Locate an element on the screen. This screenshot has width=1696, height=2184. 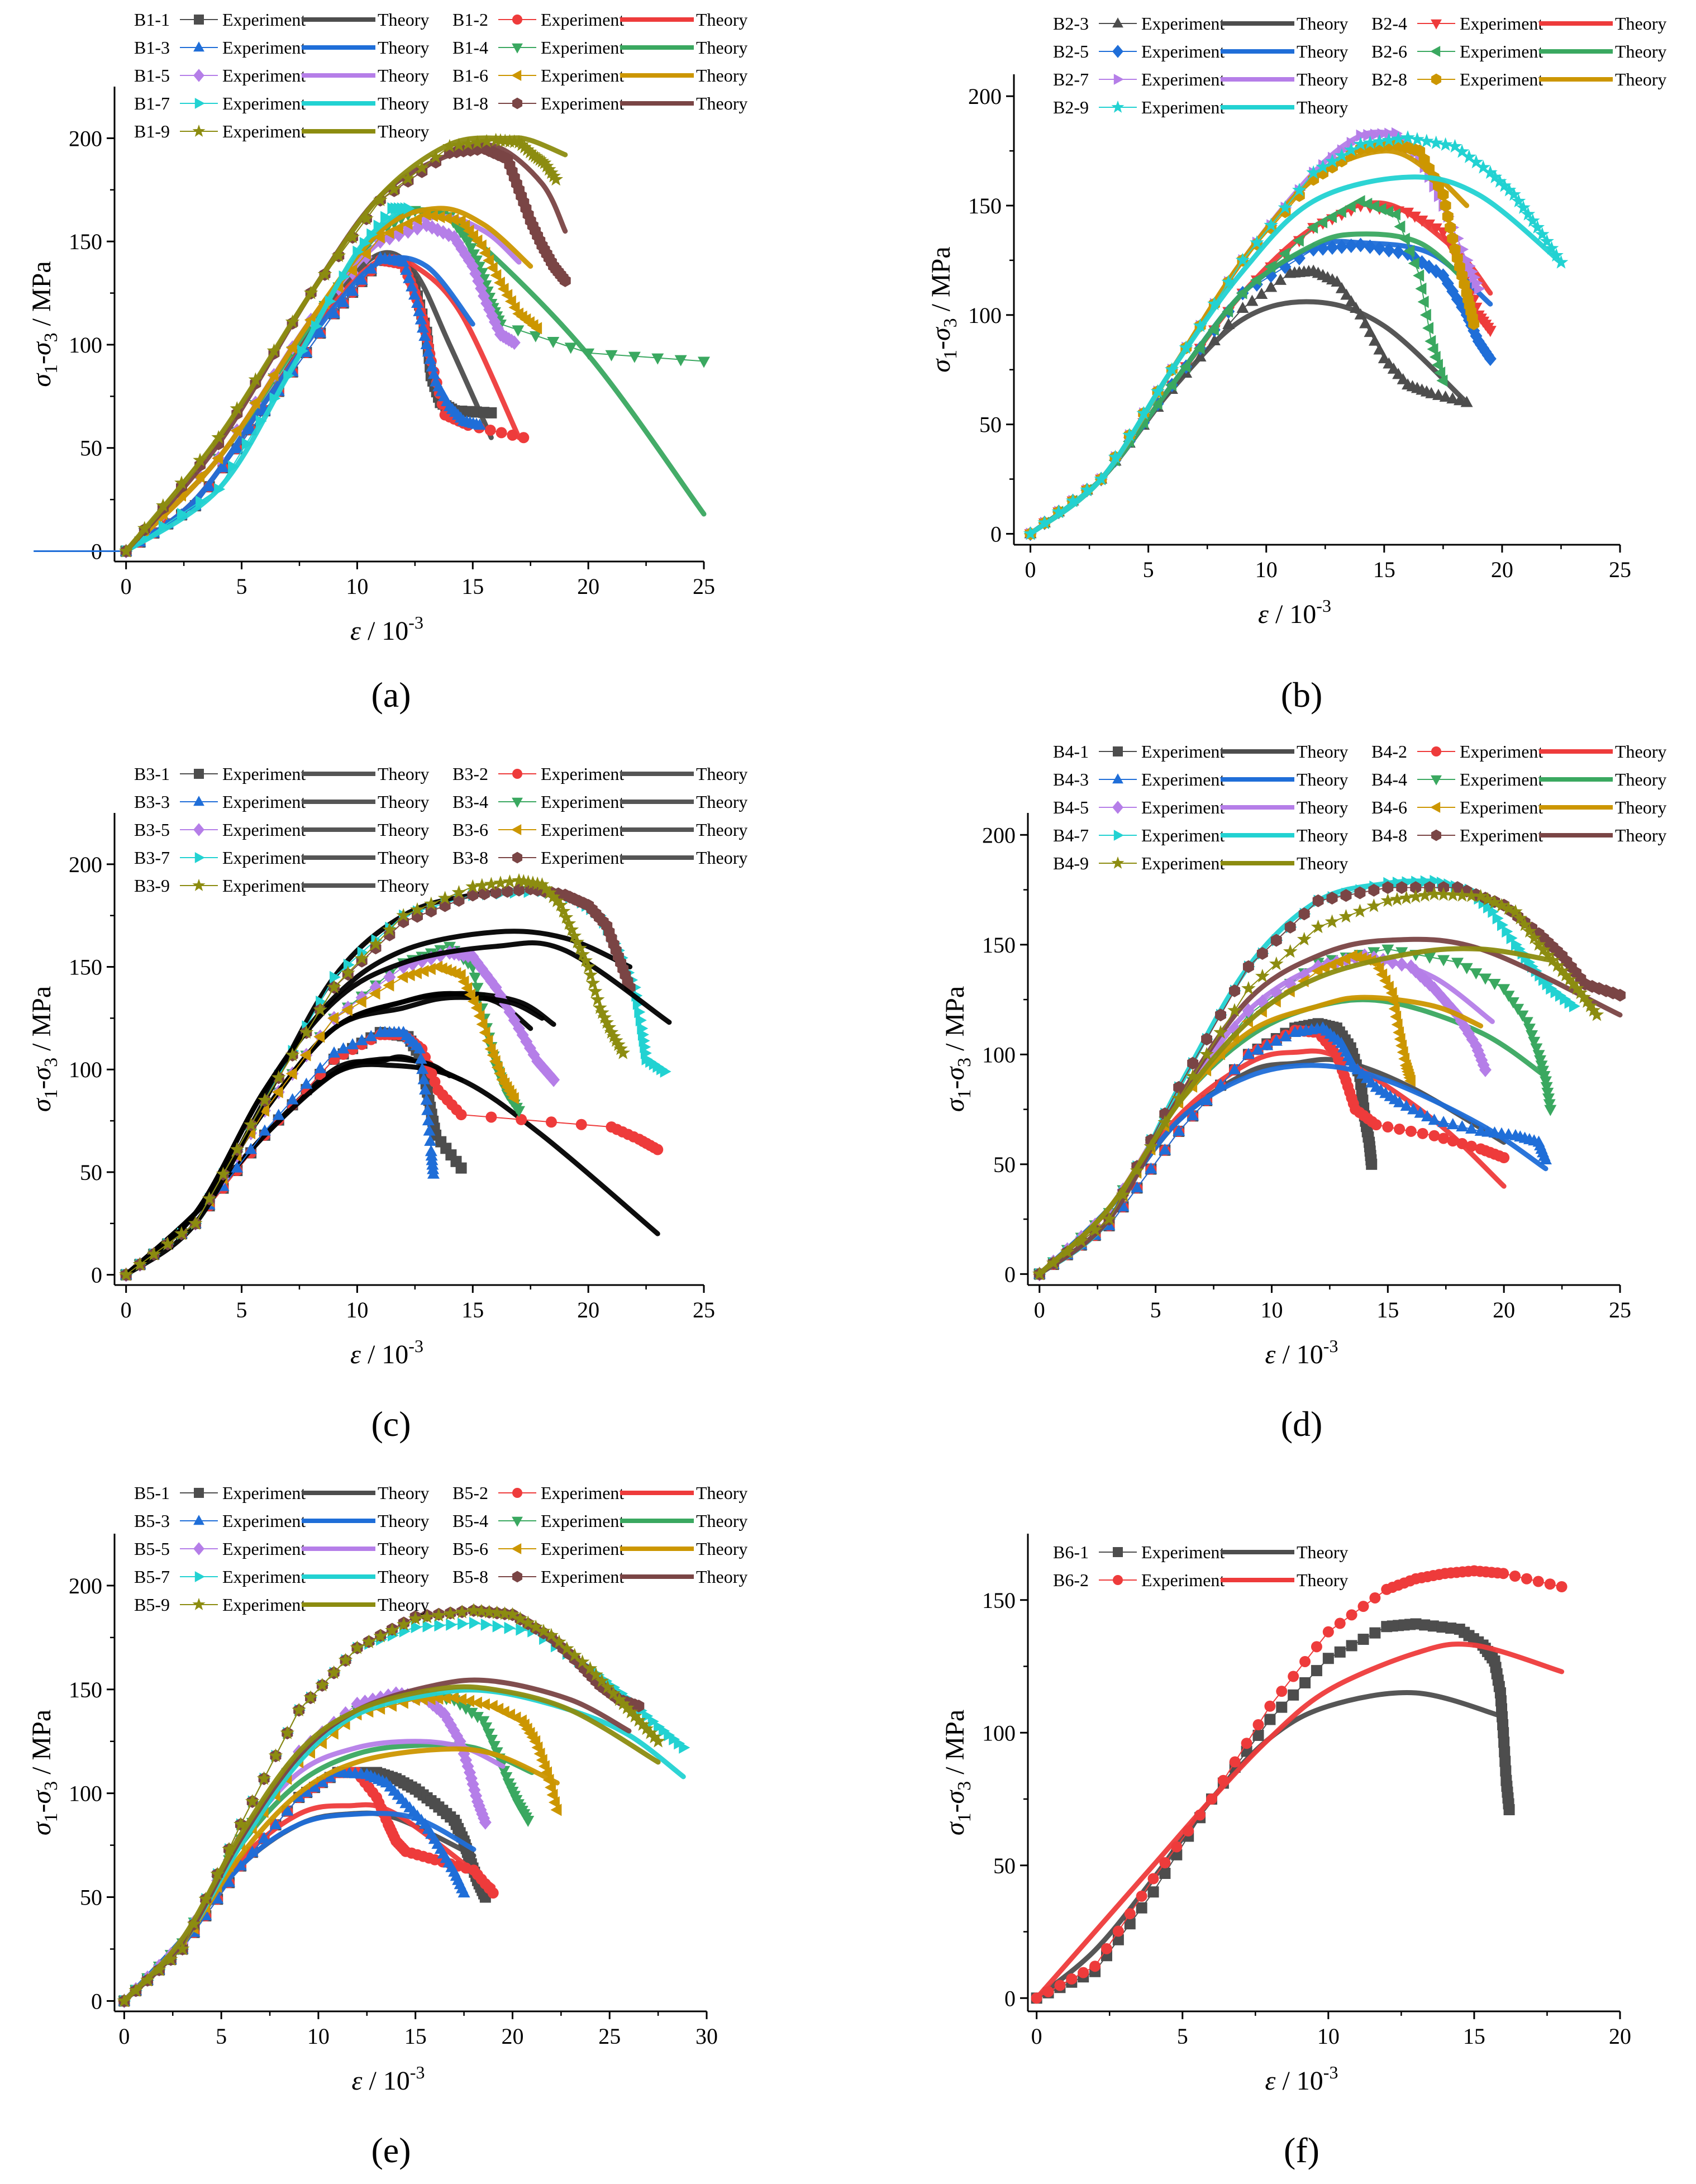
x-tick-label: 15 is located at coordinates (1387, 1309).